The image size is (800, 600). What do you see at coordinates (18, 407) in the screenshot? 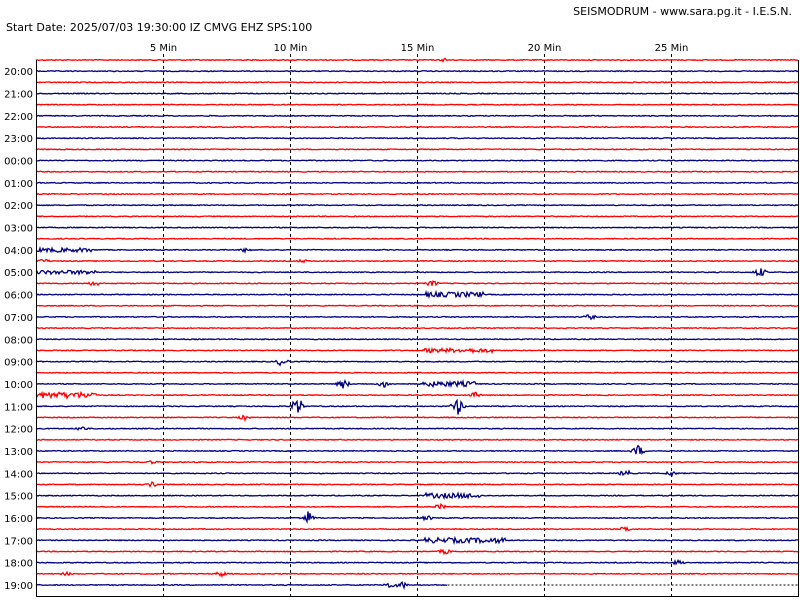
I see `hour-label: 11:00` at bounding box center [18, 407].